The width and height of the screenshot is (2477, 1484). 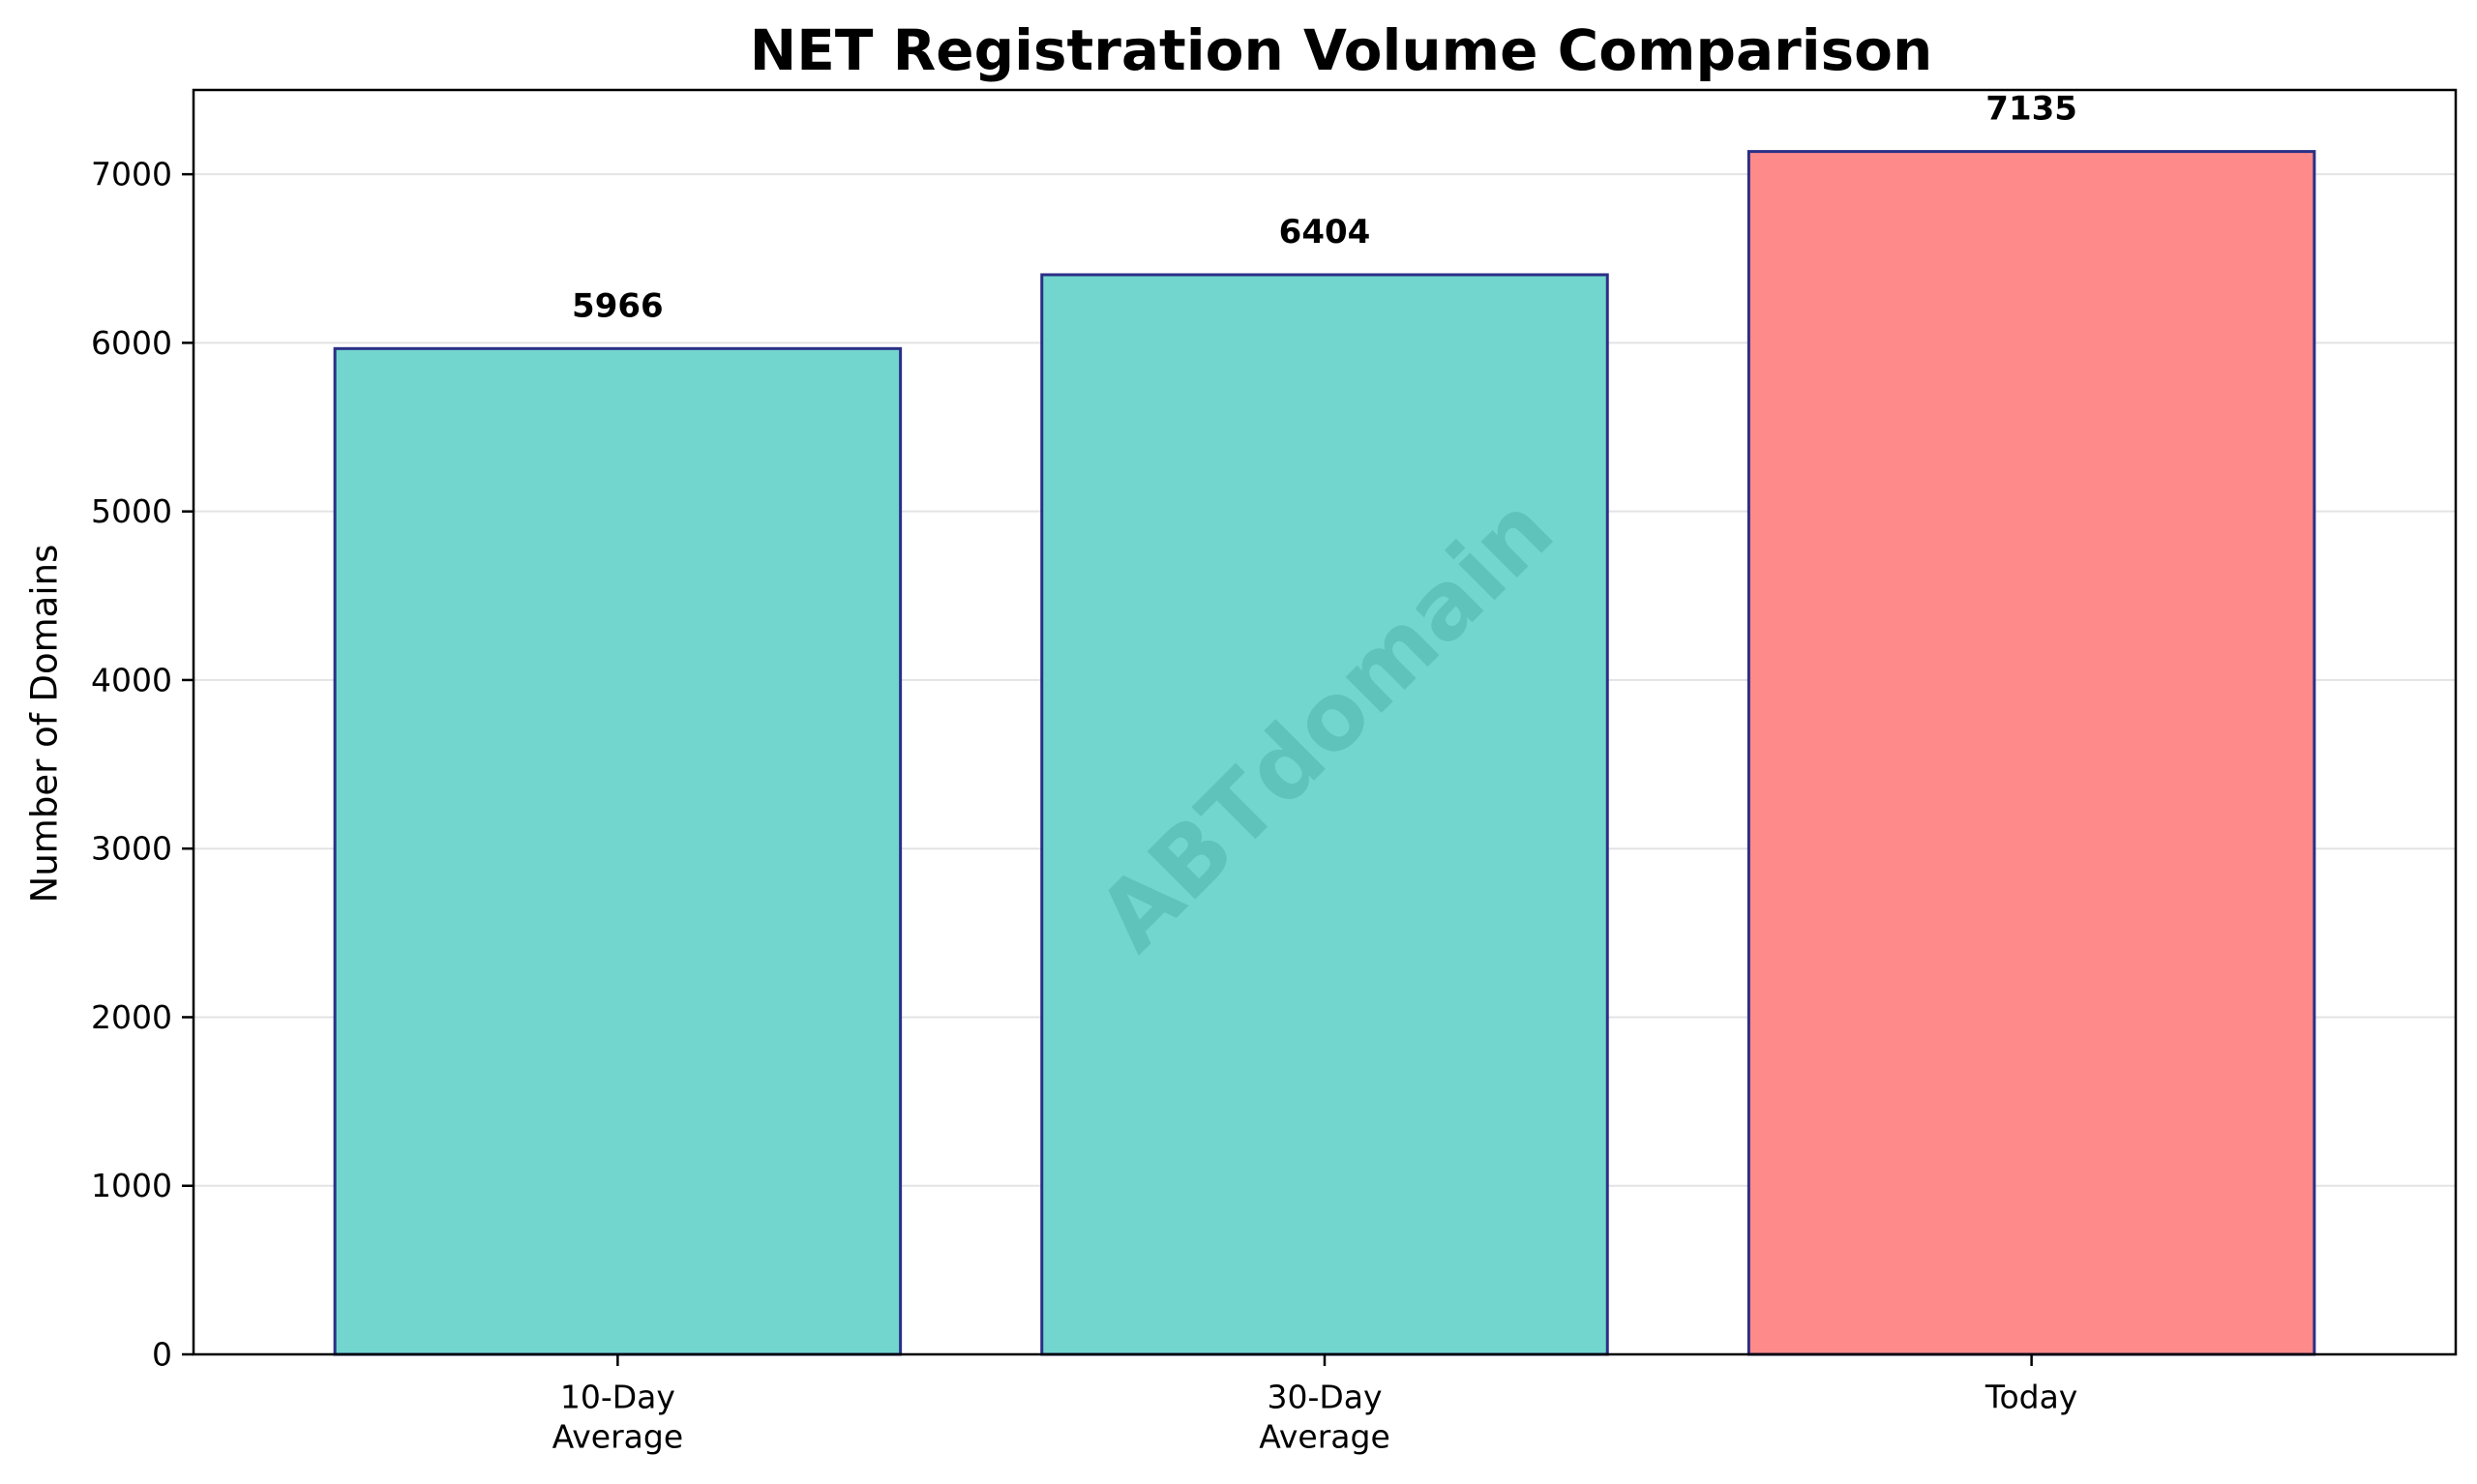 I want to click on bar-value-label: 6404, so click(x=1325, y=232).